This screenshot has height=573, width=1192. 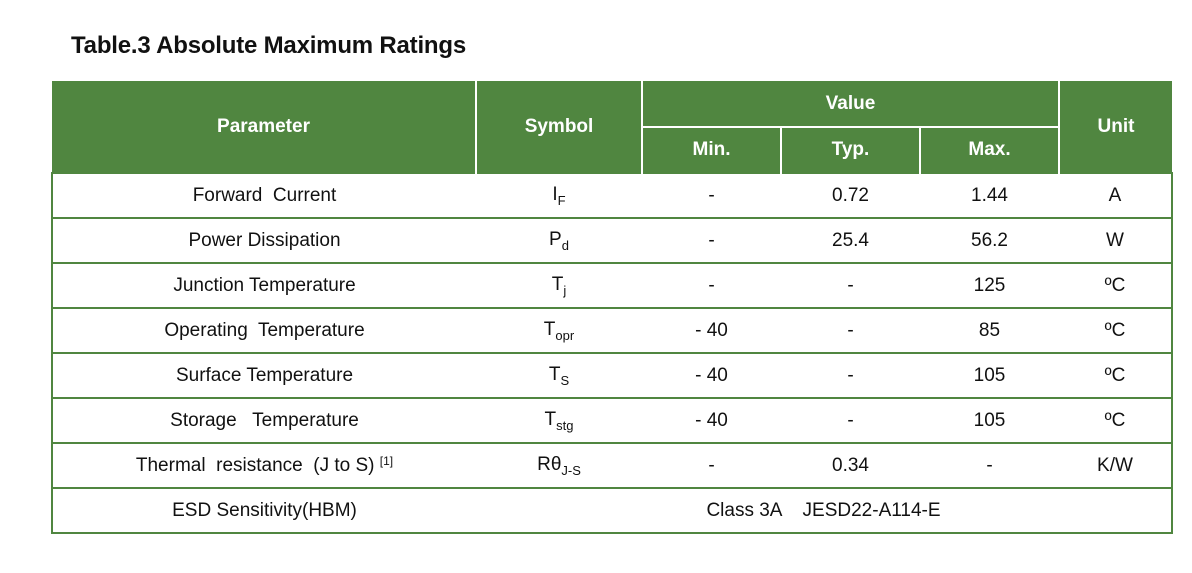 What do you see at coordinates (565, 335) in the screenshot?
I see `symbol-subscript: opr` at bounding box center [565, 335].